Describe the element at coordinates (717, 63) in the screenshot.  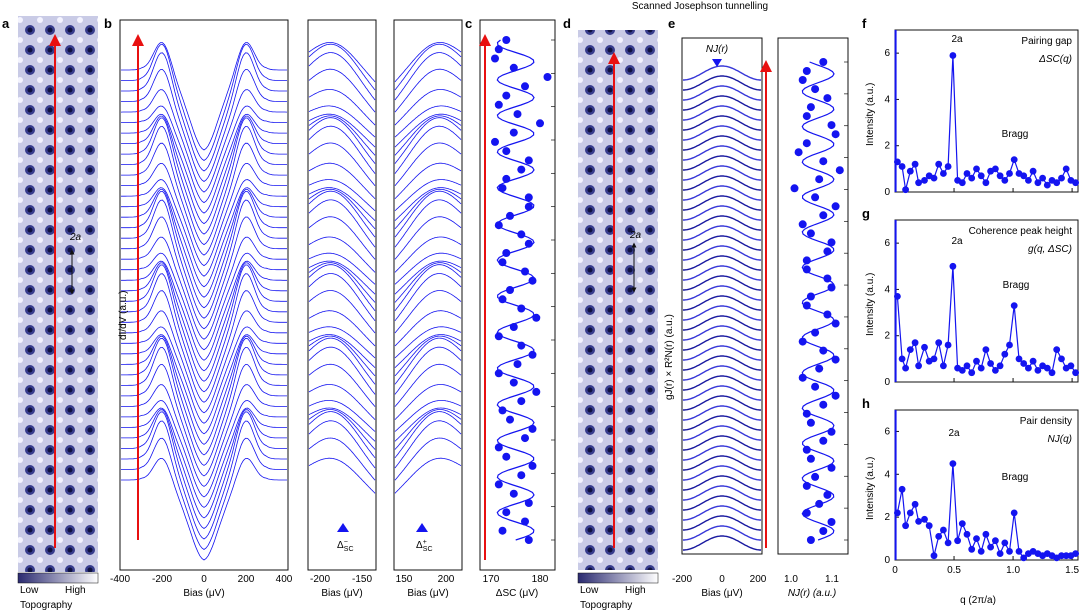
I see `nj-marker` at that location.